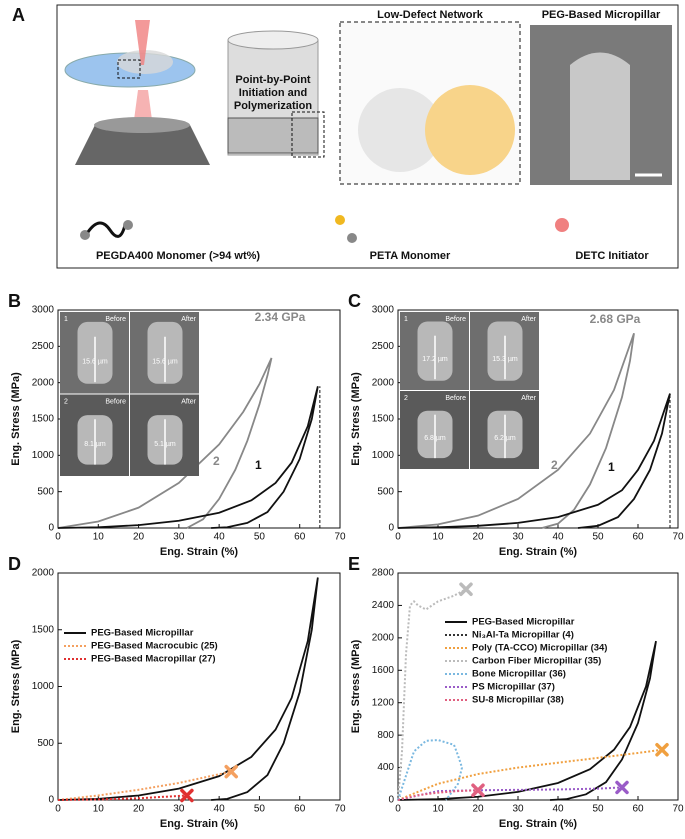 The height and width of the screenshot is (839, 685). I want to click on peak-label: 2.68 GPa, so click(615, 319).